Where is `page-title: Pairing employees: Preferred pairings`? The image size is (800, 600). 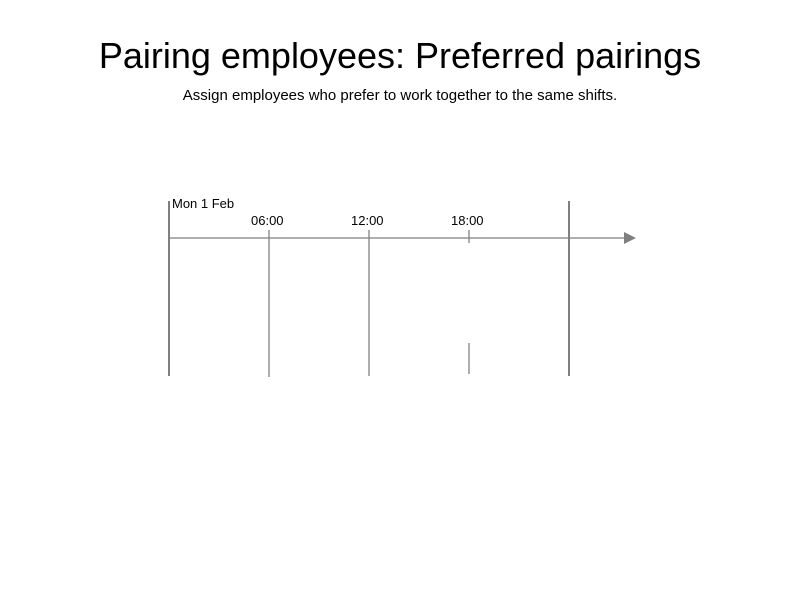 page-title: Pairing employees: Preferred pairings is located at coordinates (400, 55).